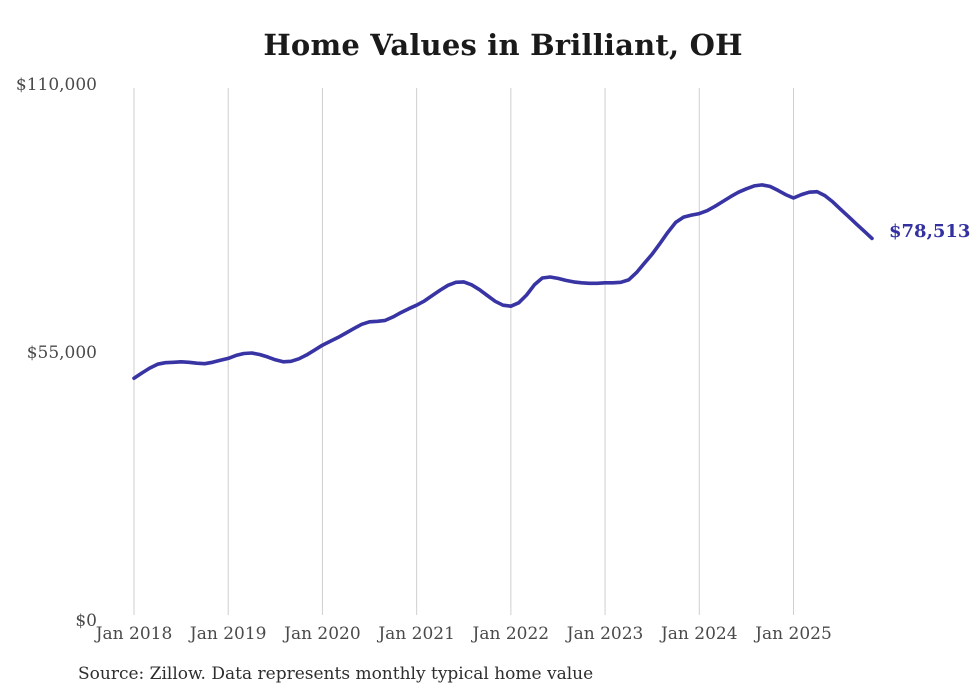 The image size is (980, 699). What do you see at coordinates (228, 634) in the screenshot?
I see `x-tick-label: Jan 2019` at bounding box center [228, 634].